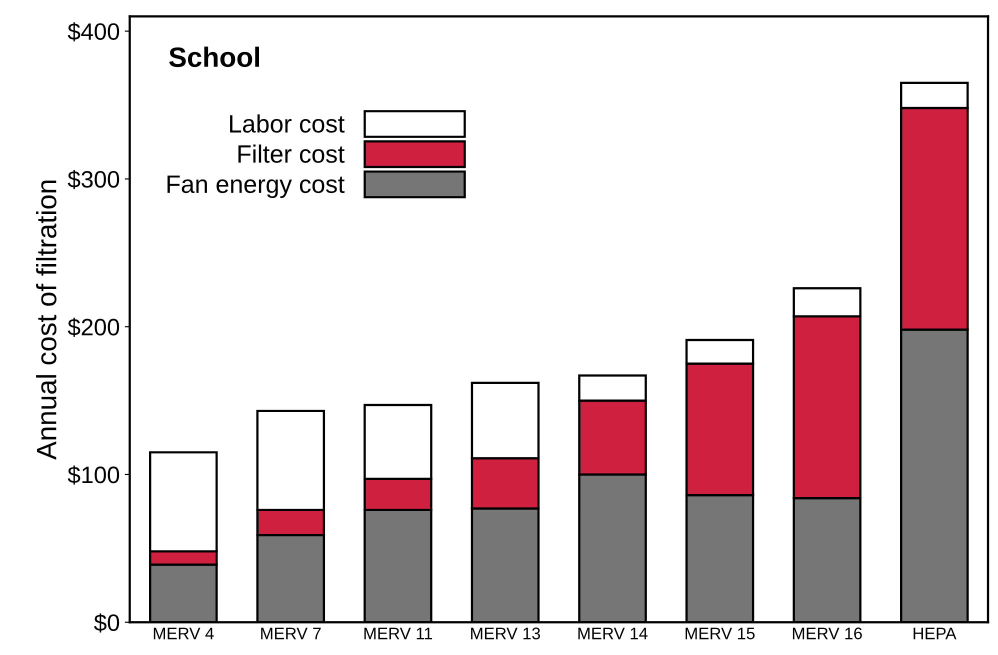  I want to click on y-tick-label: $100, so click(94, 475).